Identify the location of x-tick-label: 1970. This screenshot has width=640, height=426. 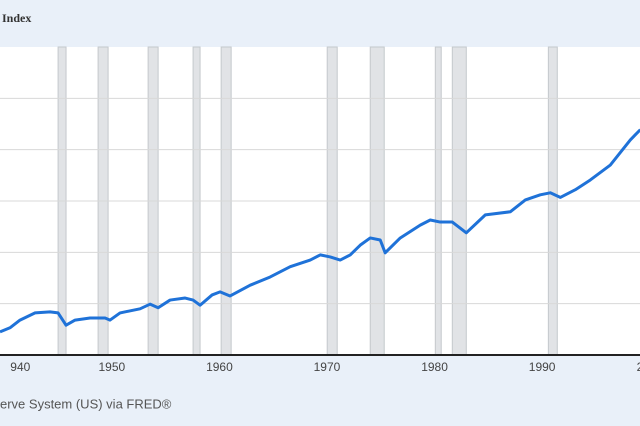
(327, 367).